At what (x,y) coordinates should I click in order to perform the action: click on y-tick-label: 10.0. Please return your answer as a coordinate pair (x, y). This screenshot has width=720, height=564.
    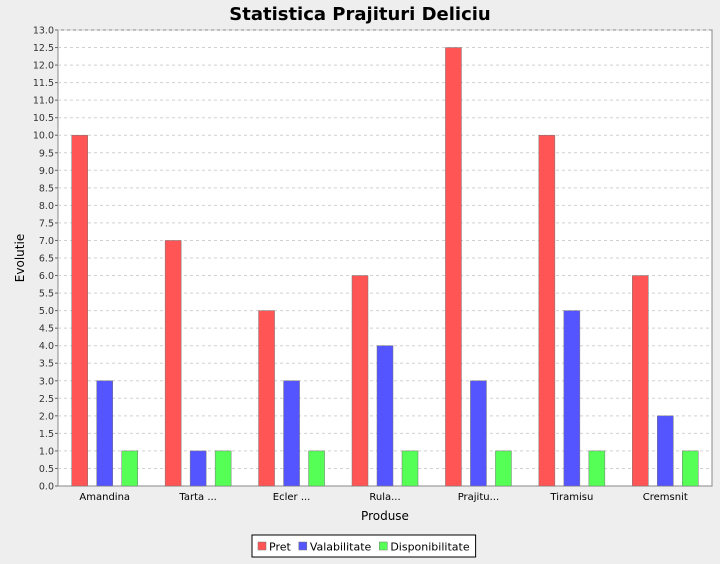
    Looking at the image, I should click on (43, 136).